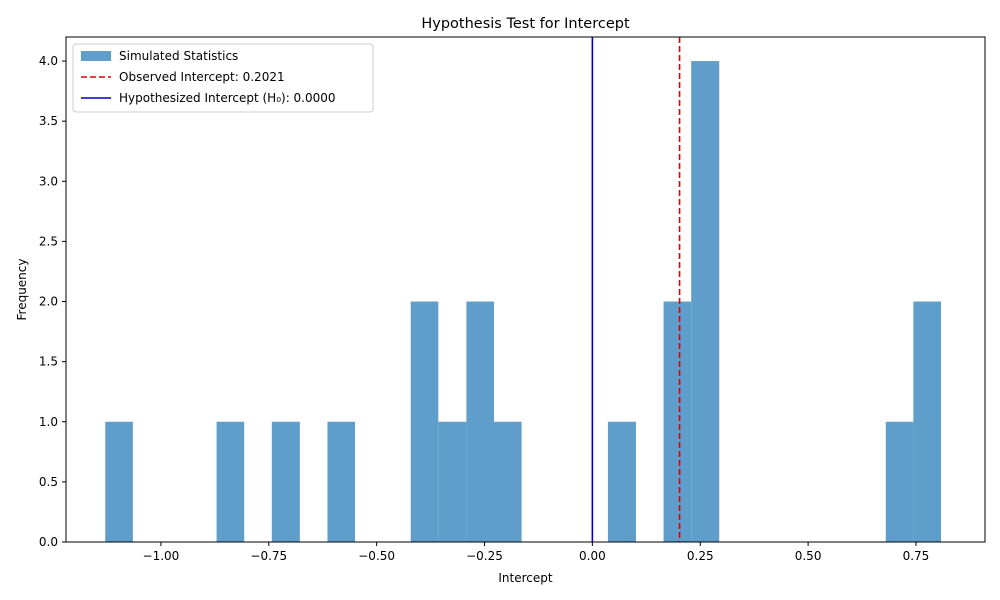 The width and height of the screenshot is (1000, 600). What do you see at coordinates (484, 556) in the screenshot?
I see `x-tick-label: −0.25` at bounding box center [484, 556].